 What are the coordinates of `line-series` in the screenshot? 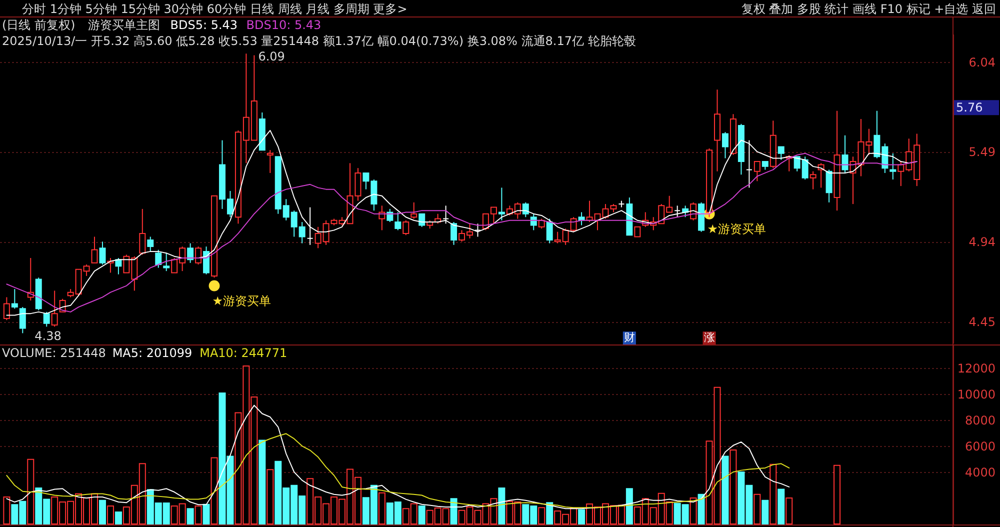 It's located at (398, 470).